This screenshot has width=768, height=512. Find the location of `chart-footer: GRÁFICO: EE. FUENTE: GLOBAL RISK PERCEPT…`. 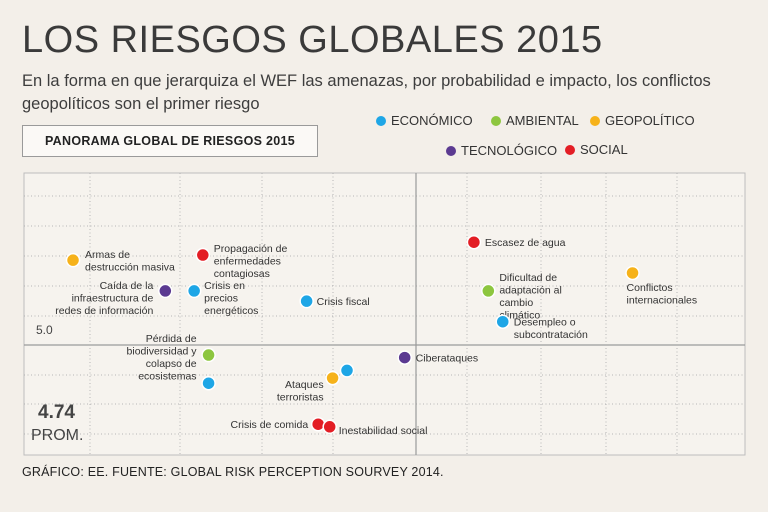

chart-footer: GRÁFICO: EE. FUENTE: GLOBAL RISK PERCEPT… is located at coordinates (233, 472).